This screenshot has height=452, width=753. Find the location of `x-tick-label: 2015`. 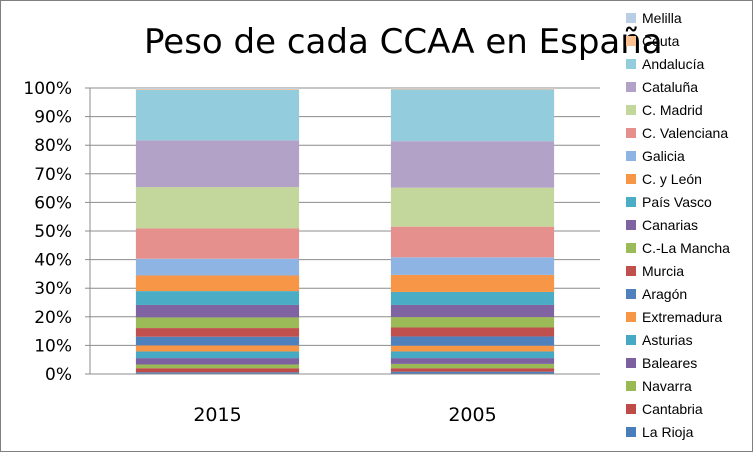

x-tick-label: 2015 is located at coordinates (217, 415).